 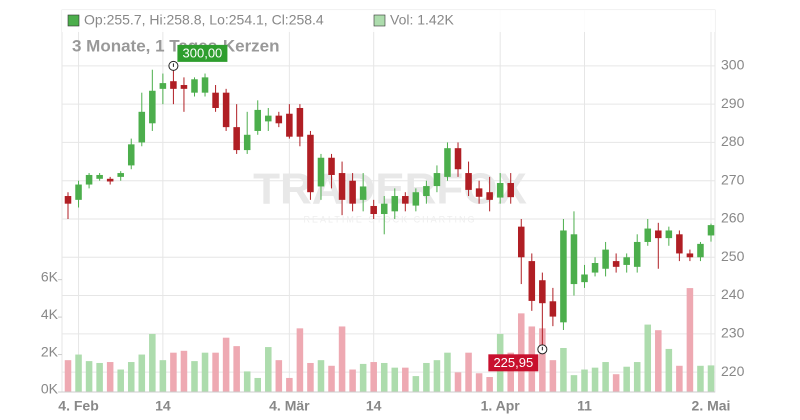 I want to click on watermark-sub: REALTIME STOCK CHARTING, so click(x=389, y=219).